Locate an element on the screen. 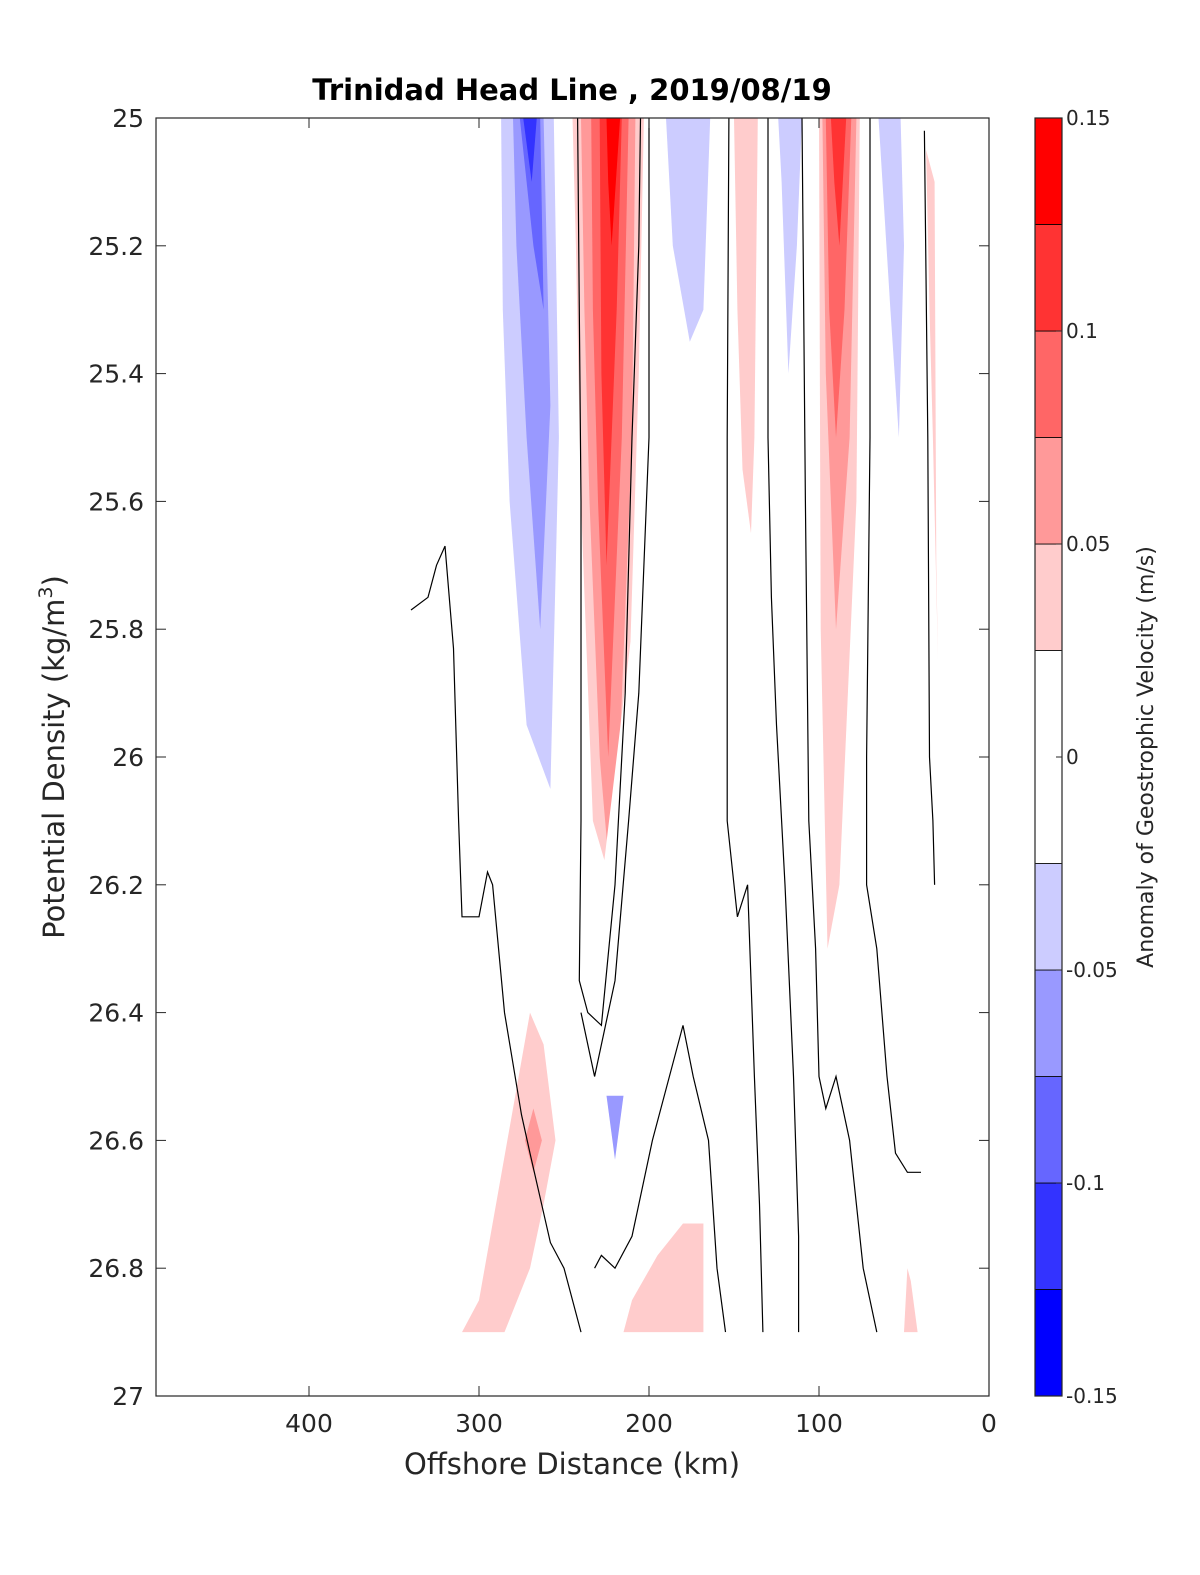  y-axis-title: Potential Density (kg/m3) is located at coordinates (53, 757).